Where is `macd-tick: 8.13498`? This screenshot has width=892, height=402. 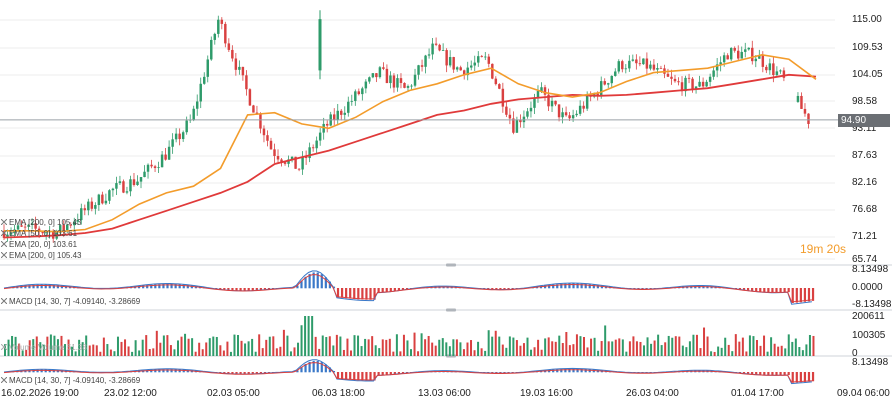 macd-tick: 8.13498 is located at coordinates (870, 269).